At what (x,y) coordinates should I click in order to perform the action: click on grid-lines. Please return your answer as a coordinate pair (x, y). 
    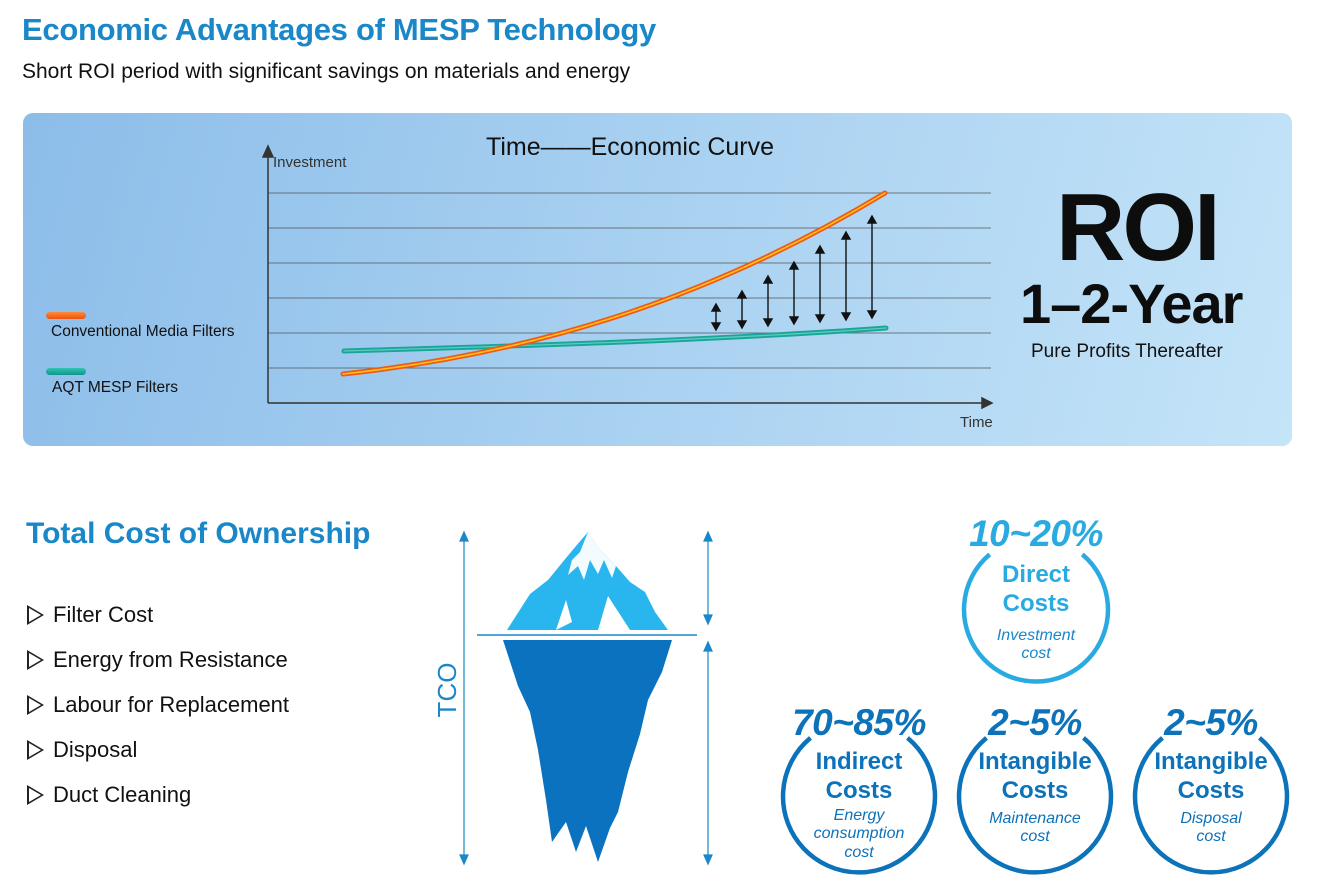
    Looking at the image, I should click on (629, 280).